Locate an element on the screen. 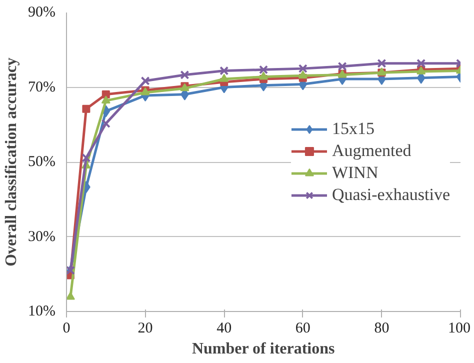 The width and height of the screenshot is (474, 363). legend-label: Quasi-exhaustive is located at coordinates (391, 194).